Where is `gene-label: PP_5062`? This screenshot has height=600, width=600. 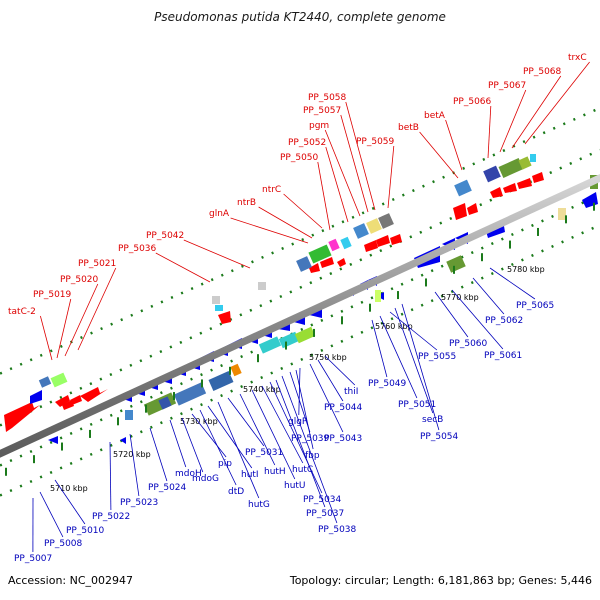
gene-label: PP_5062 is located at coordinates (504, 321).